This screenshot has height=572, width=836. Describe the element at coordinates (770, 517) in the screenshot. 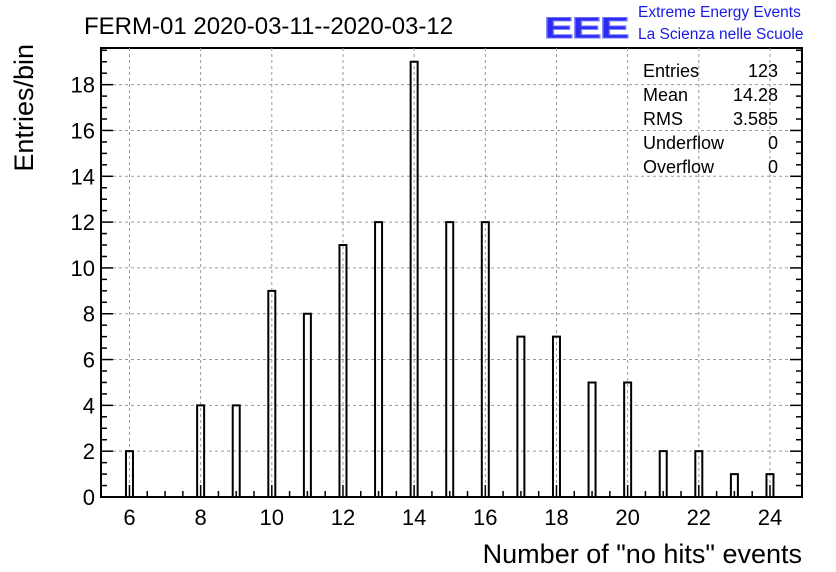

I see `x-tick-label: 24` at that location.